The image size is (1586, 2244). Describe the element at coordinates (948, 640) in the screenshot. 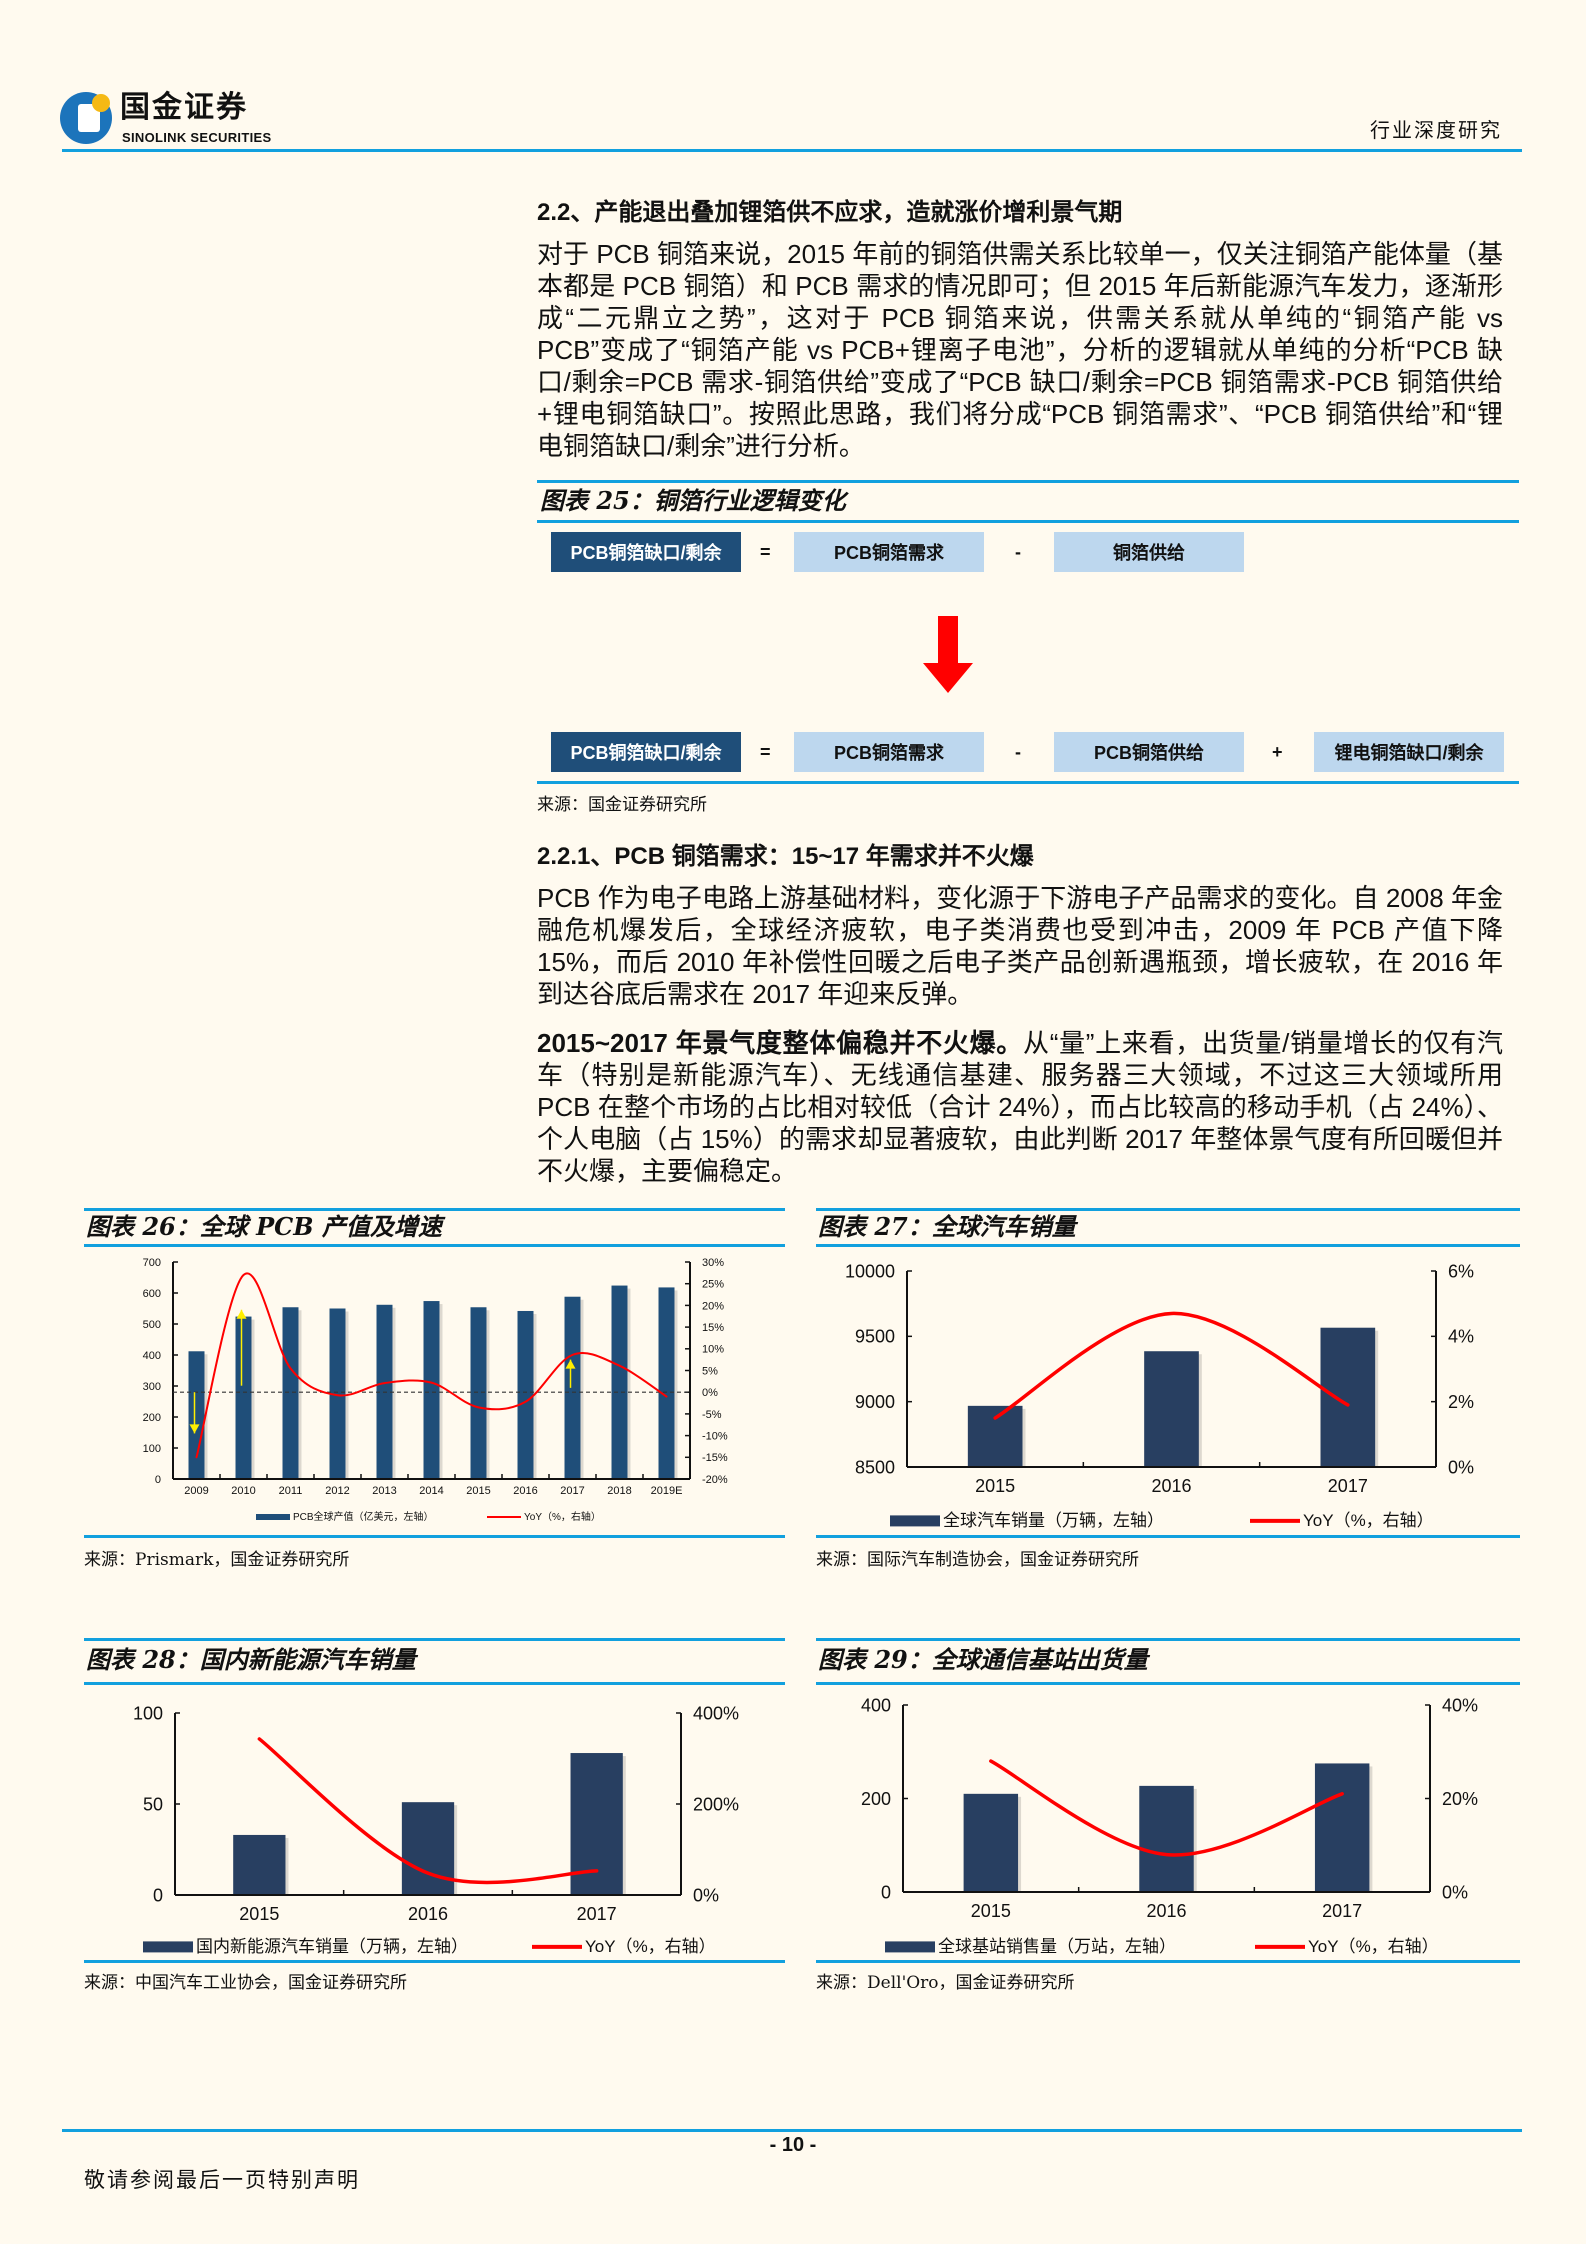

I see `arrow-down-icon` at that location.